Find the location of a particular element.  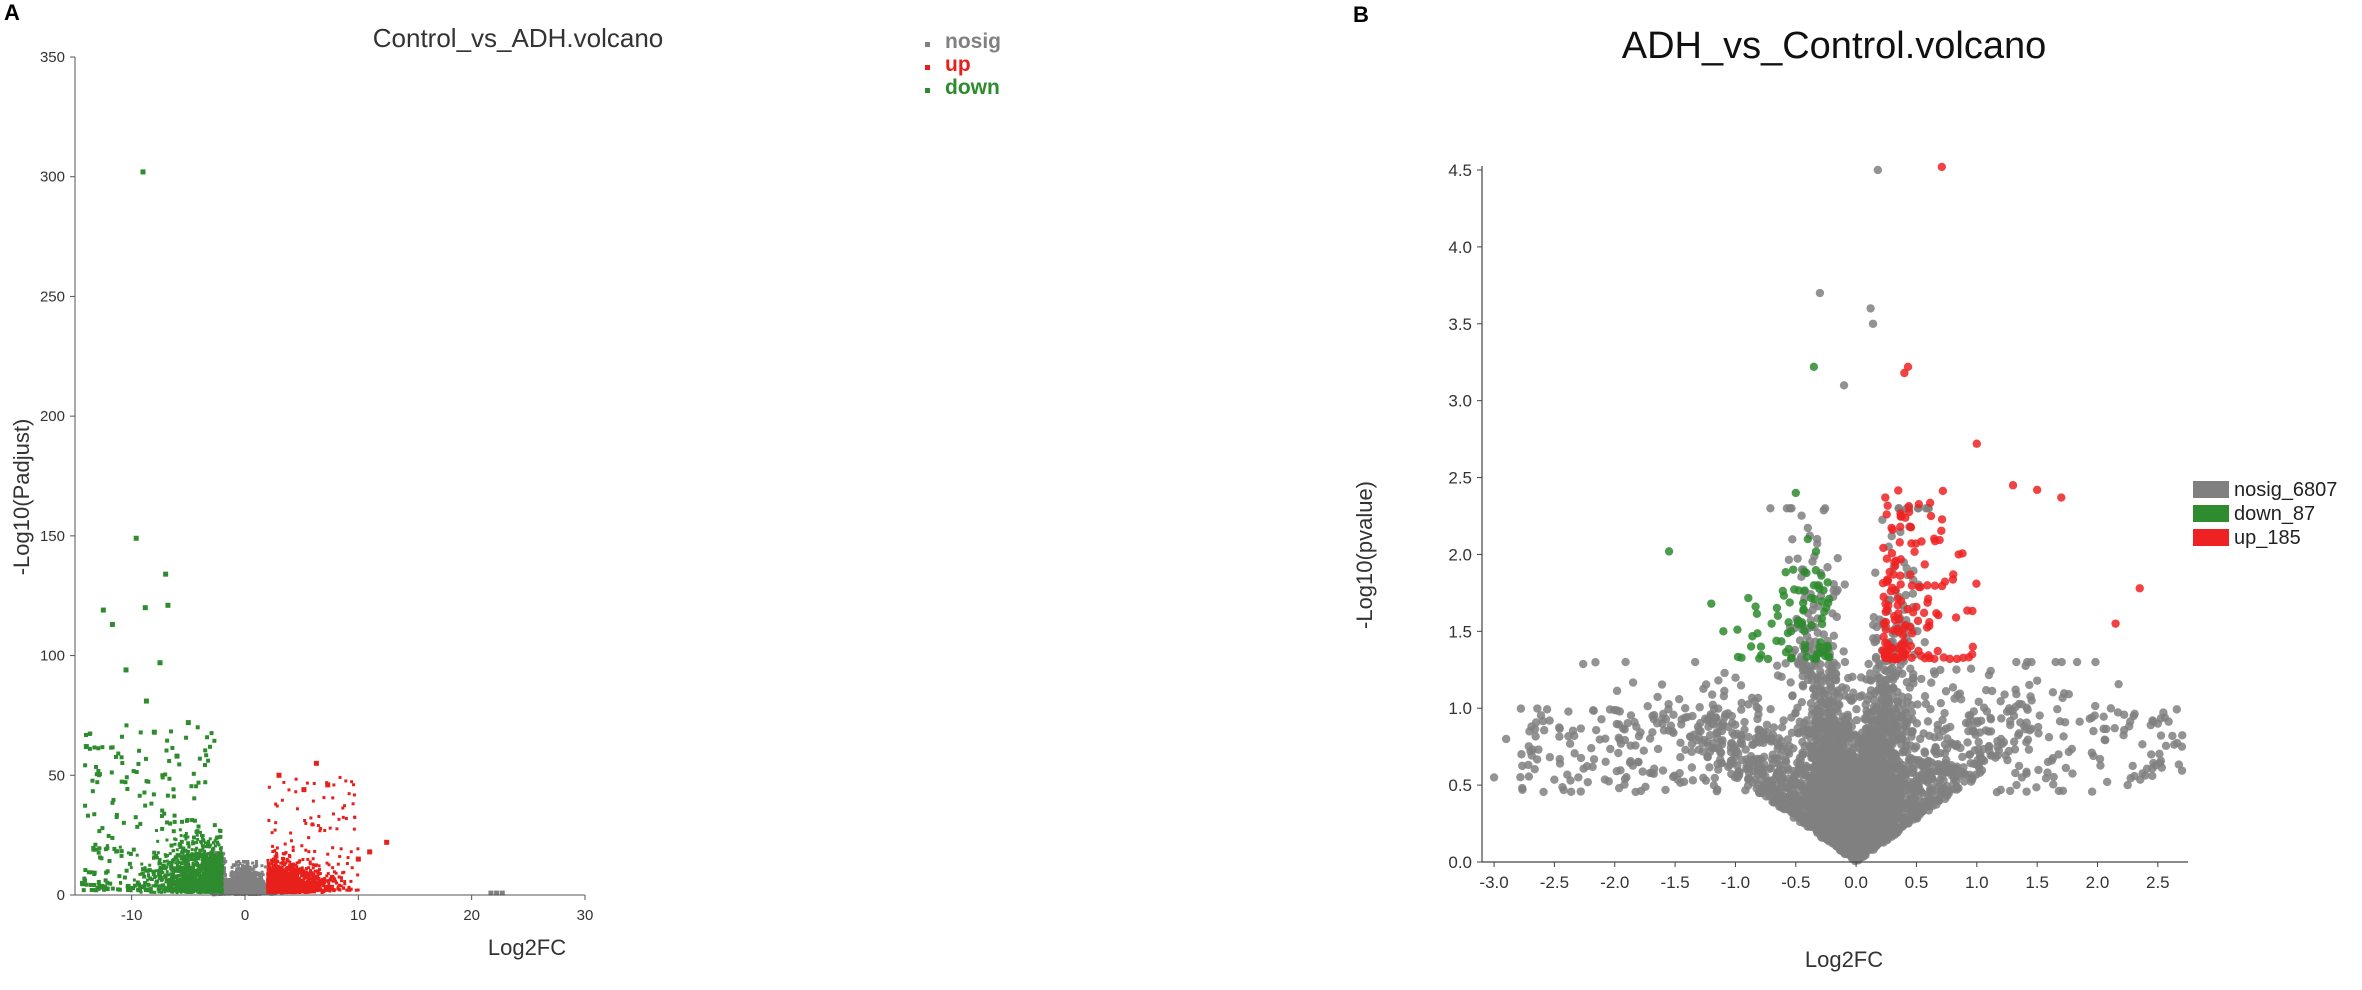

chart-a-legend-label: down is located at coordinates (972, 87).